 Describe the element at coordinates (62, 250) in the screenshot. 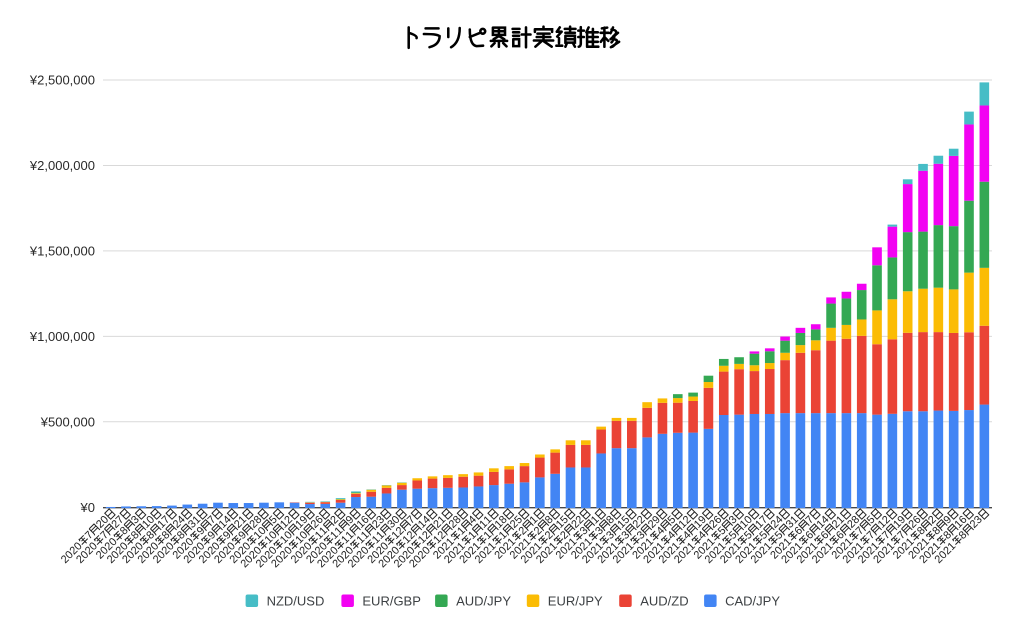

I see `svg-text: ¥1,500,000` at that location.